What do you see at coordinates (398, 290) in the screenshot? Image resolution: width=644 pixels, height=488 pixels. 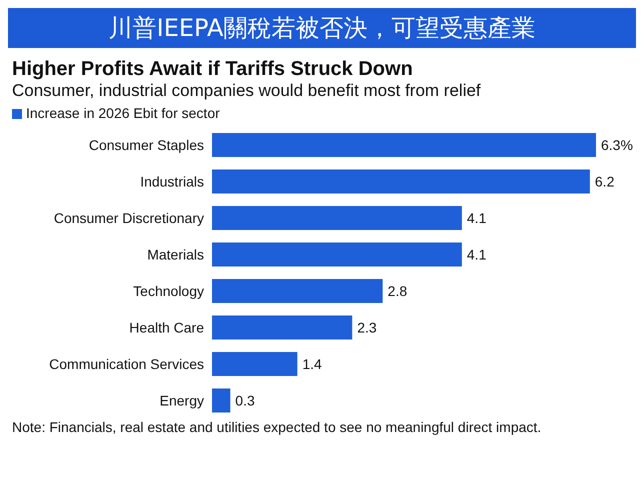 I see `data-label: 2.8` at bounding box center [398, 290].